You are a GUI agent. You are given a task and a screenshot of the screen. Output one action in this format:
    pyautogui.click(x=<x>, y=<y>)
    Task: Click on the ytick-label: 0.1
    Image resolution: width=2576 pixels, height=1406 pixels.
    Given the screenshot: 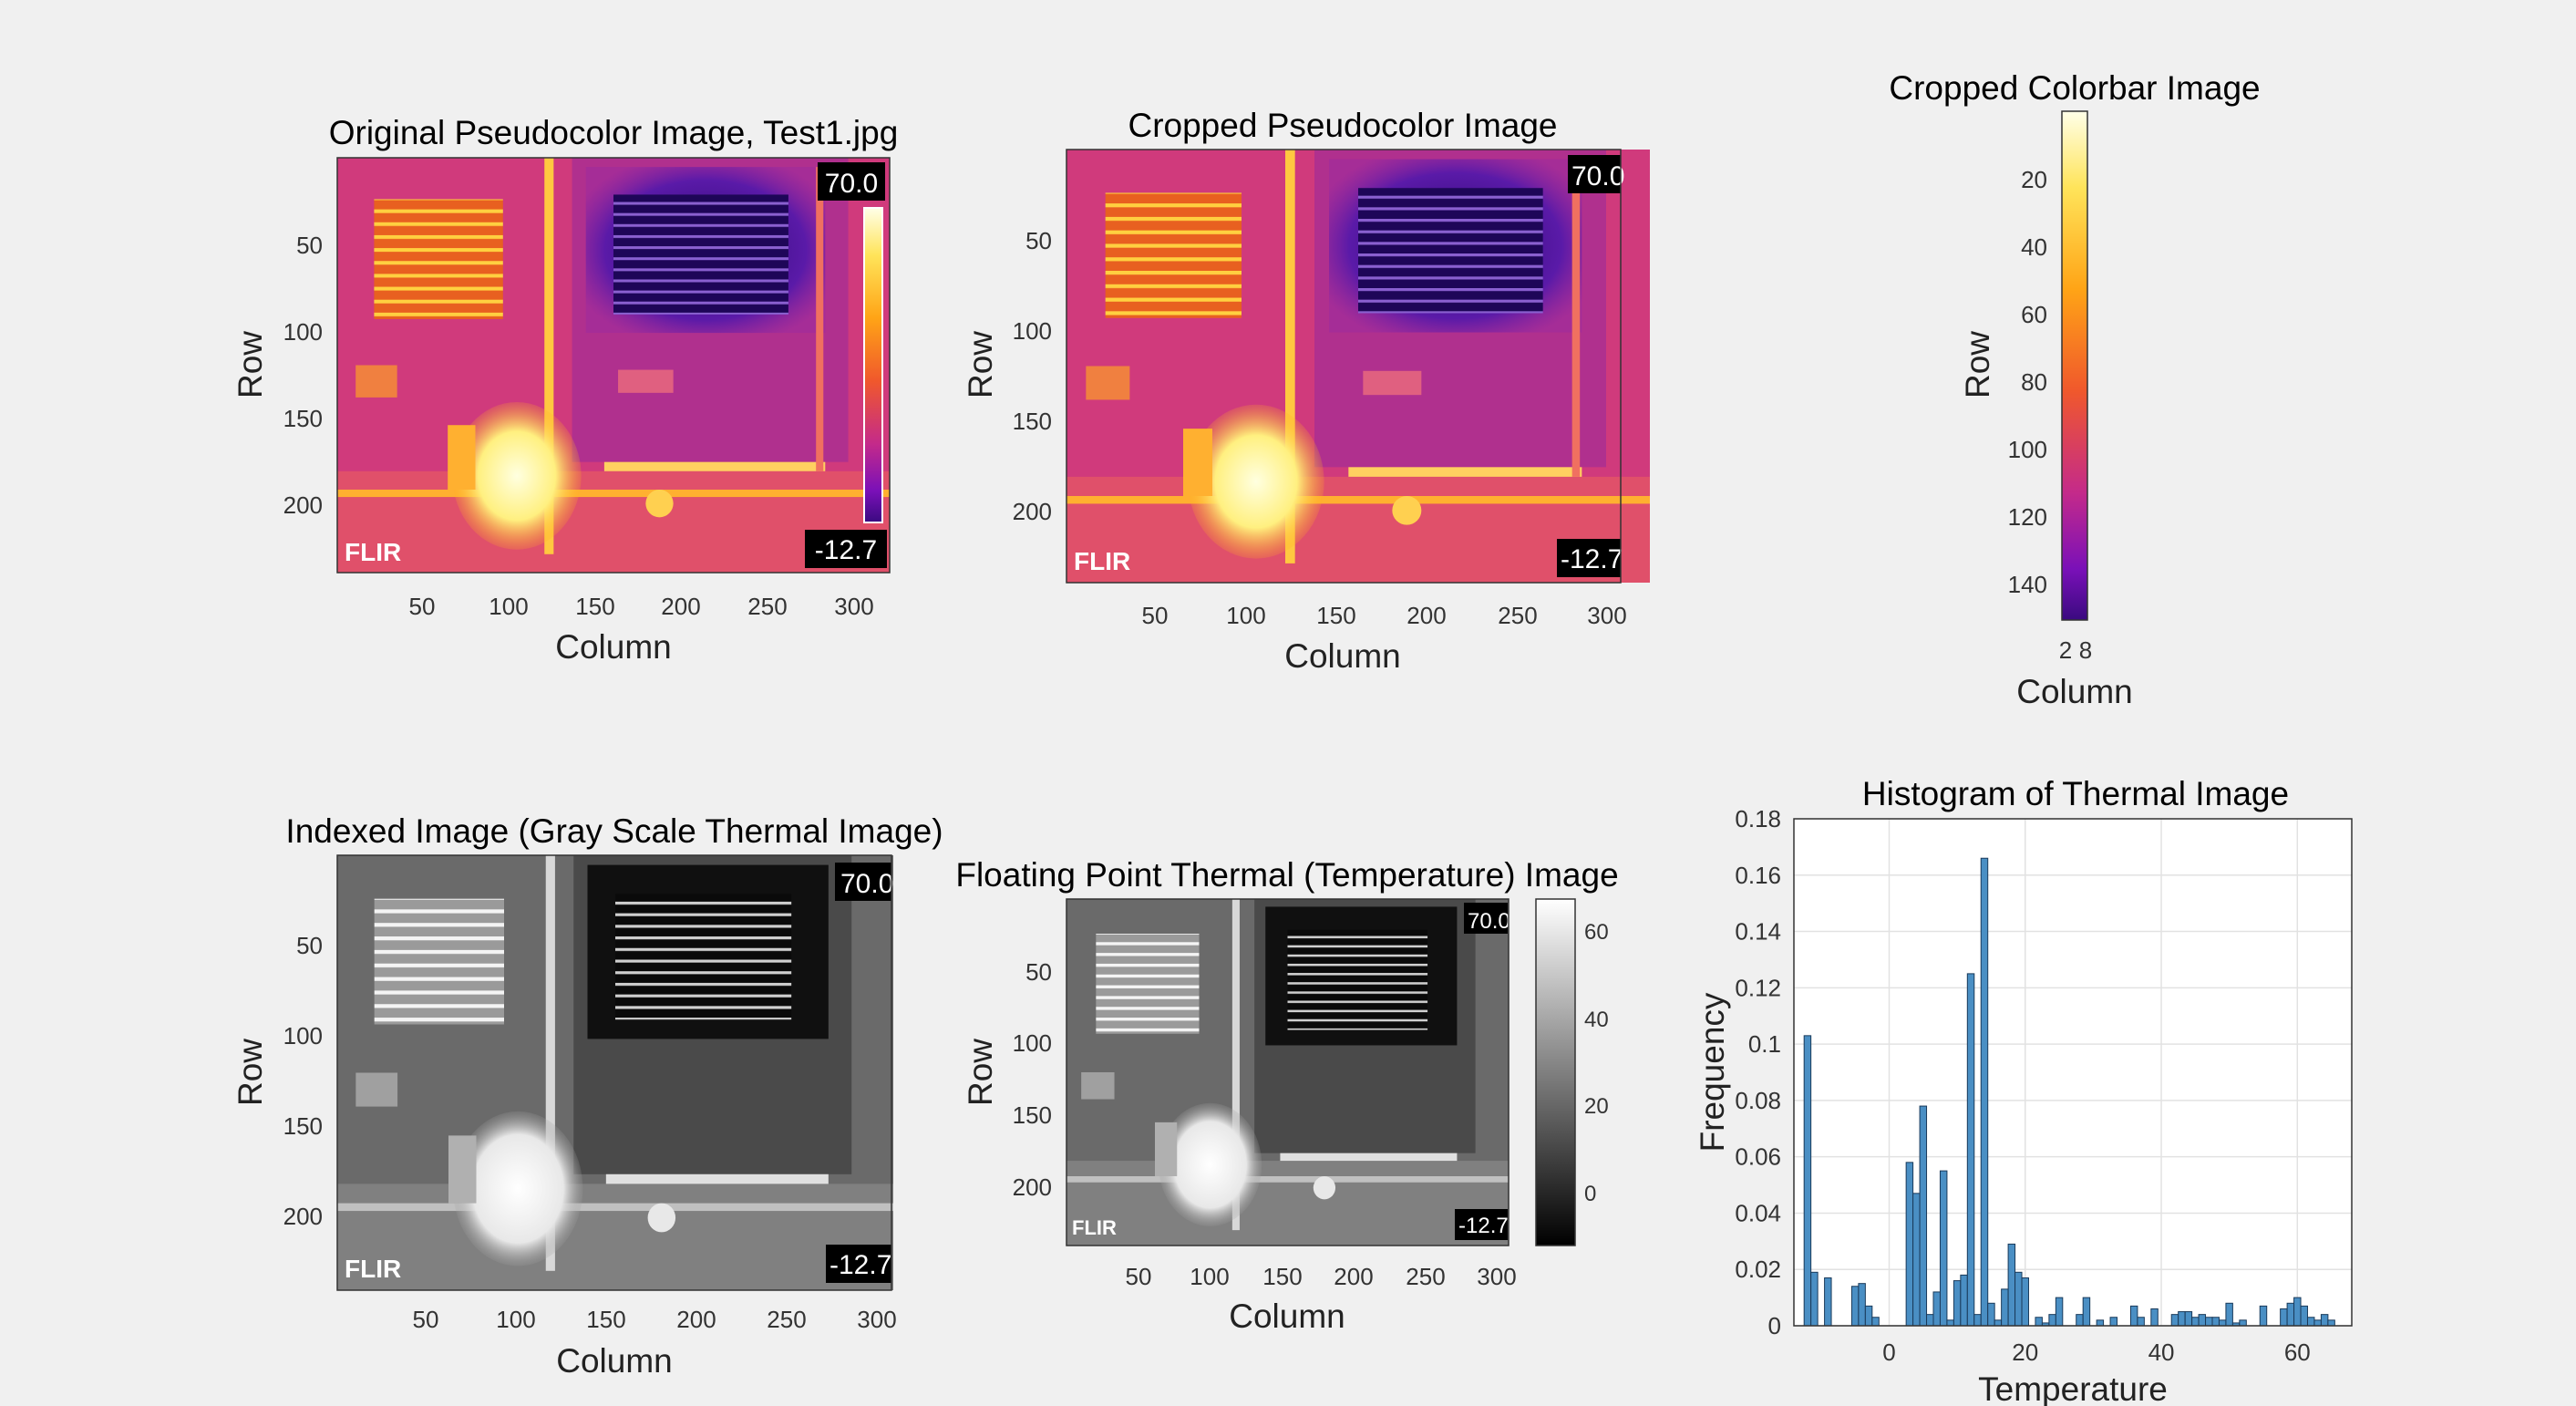 What is the action you would take?
    pyautogui.click(x=1764, y=1044)
    